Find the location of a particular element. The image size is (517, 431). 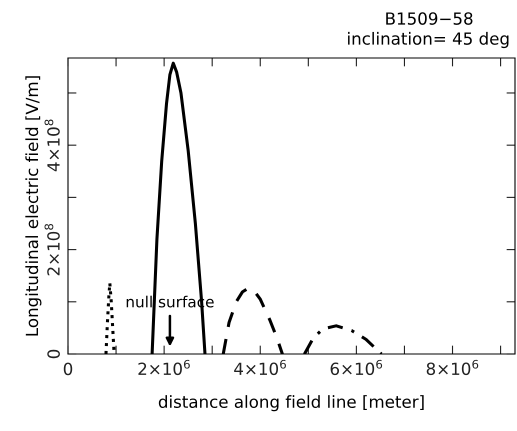

y-axis-title: Longitudinal electric field [V/m] is located at coordinates (33, 206).